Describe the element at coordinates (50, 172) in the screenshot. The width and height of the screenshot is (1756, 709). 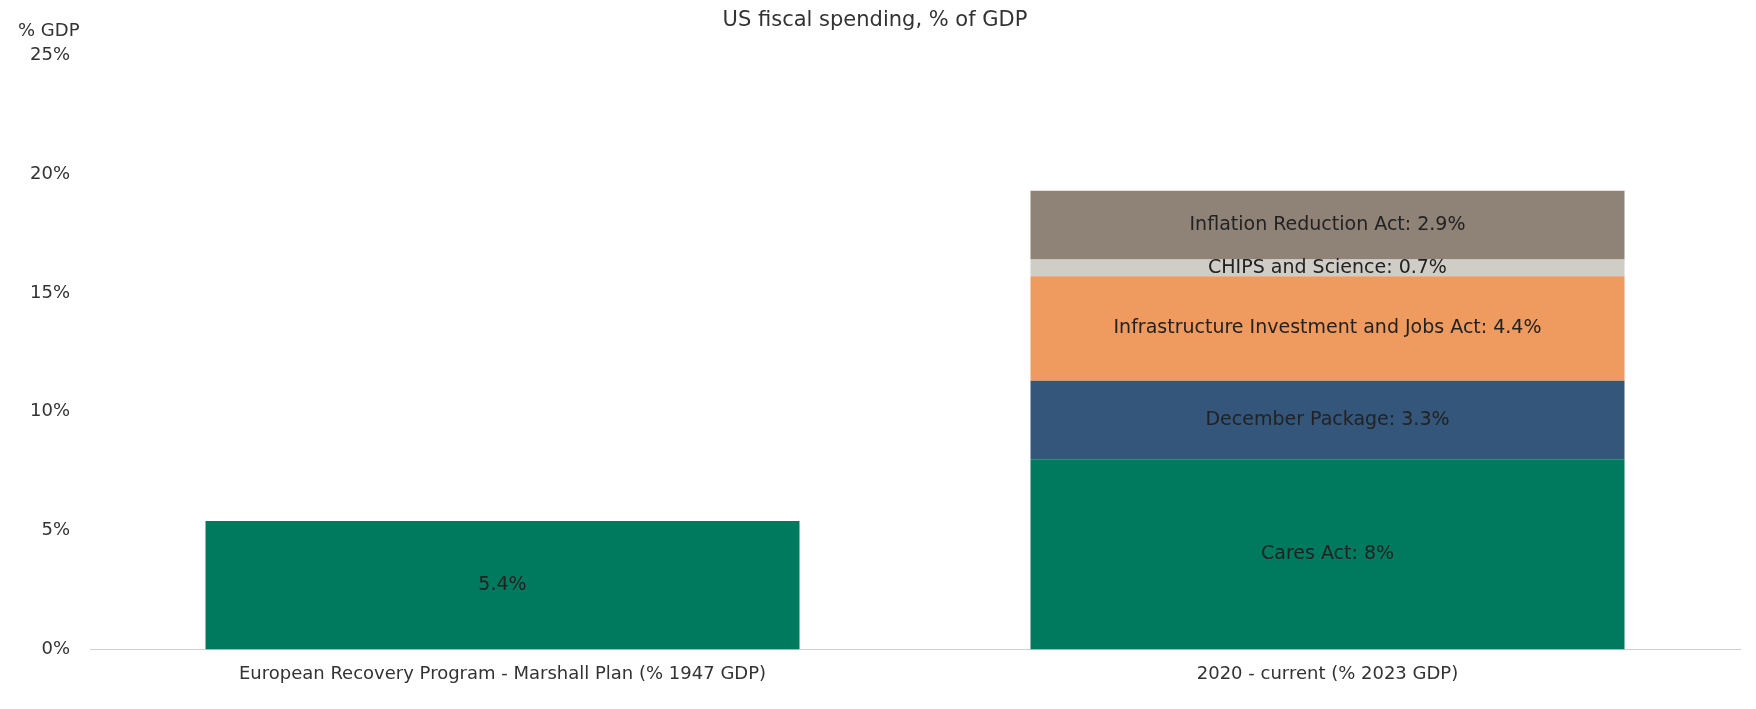
I see `y-tick-label: 20%` at that location.